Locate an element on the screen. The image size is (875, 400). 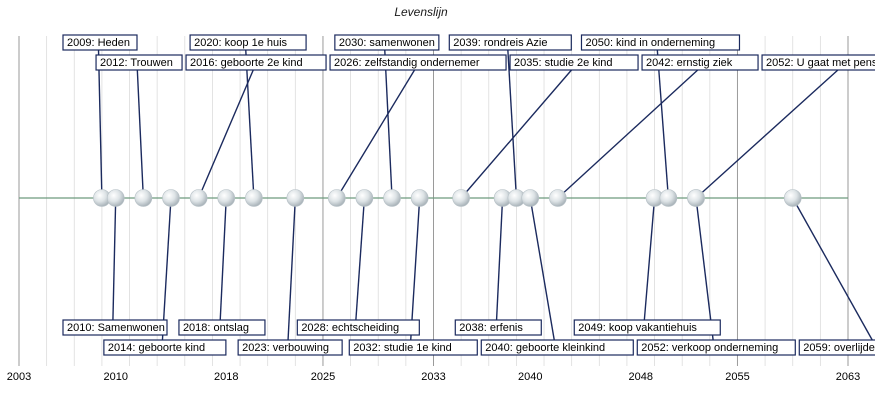
leader-line-2030-samenwonen is located at coordinates (388, 124).